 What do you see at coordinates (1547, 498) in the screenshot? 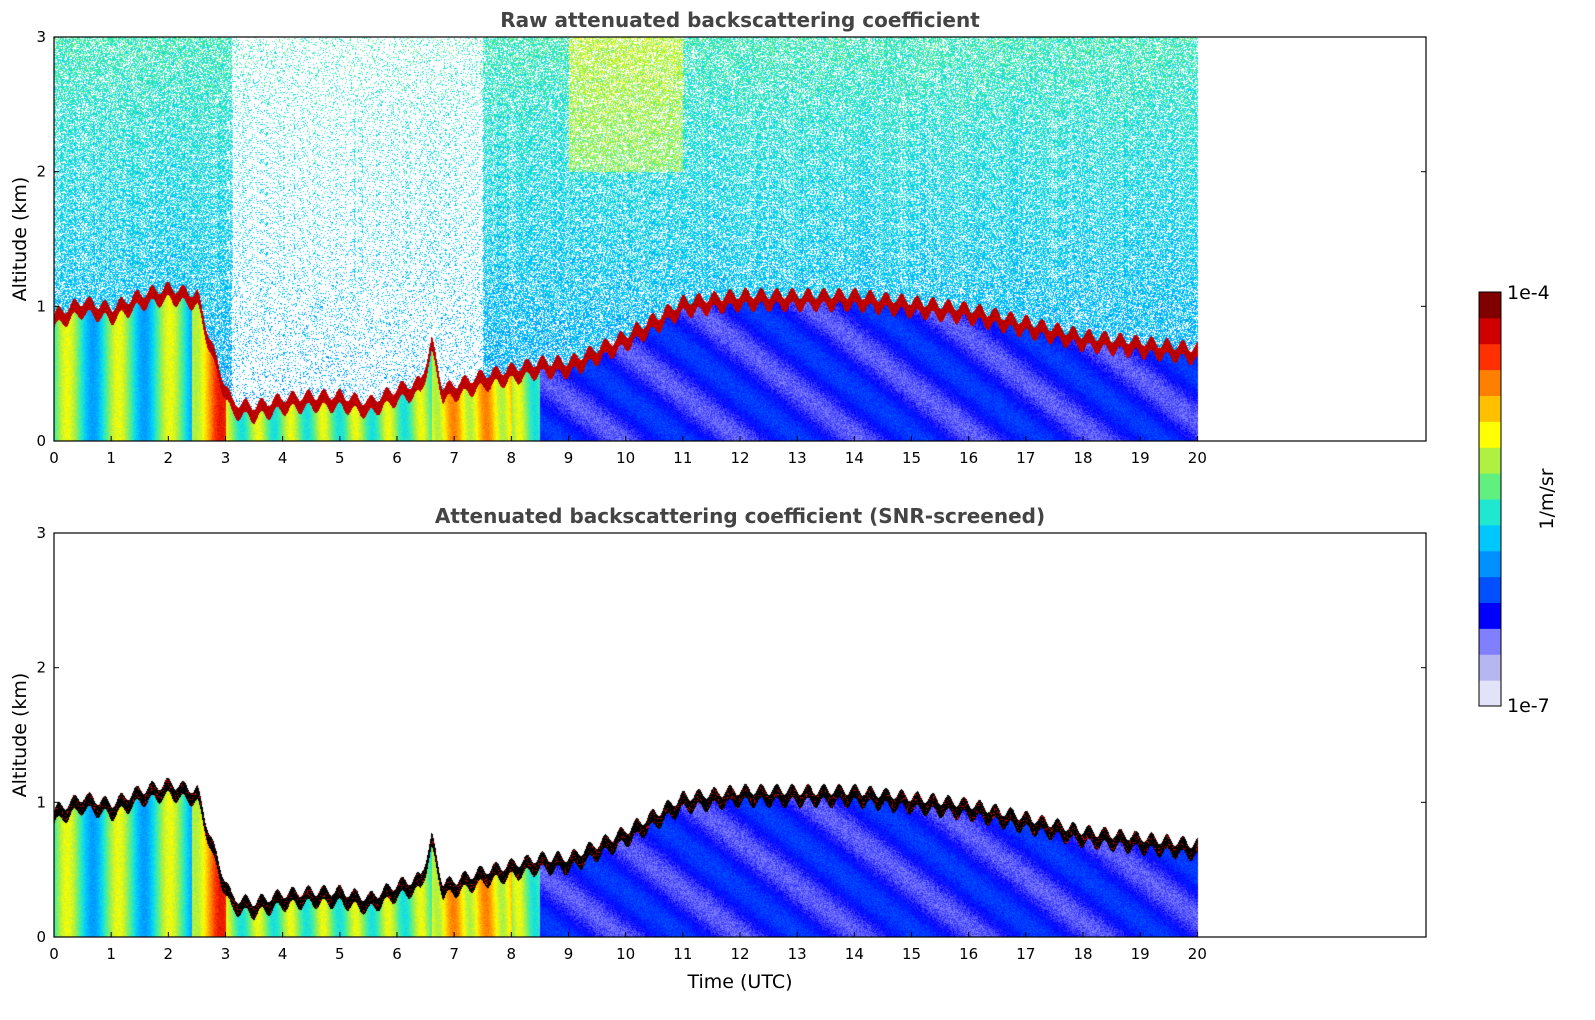
I see `colorbar-unit-label: 1/m/sr` at bounding box center [1547, 498].